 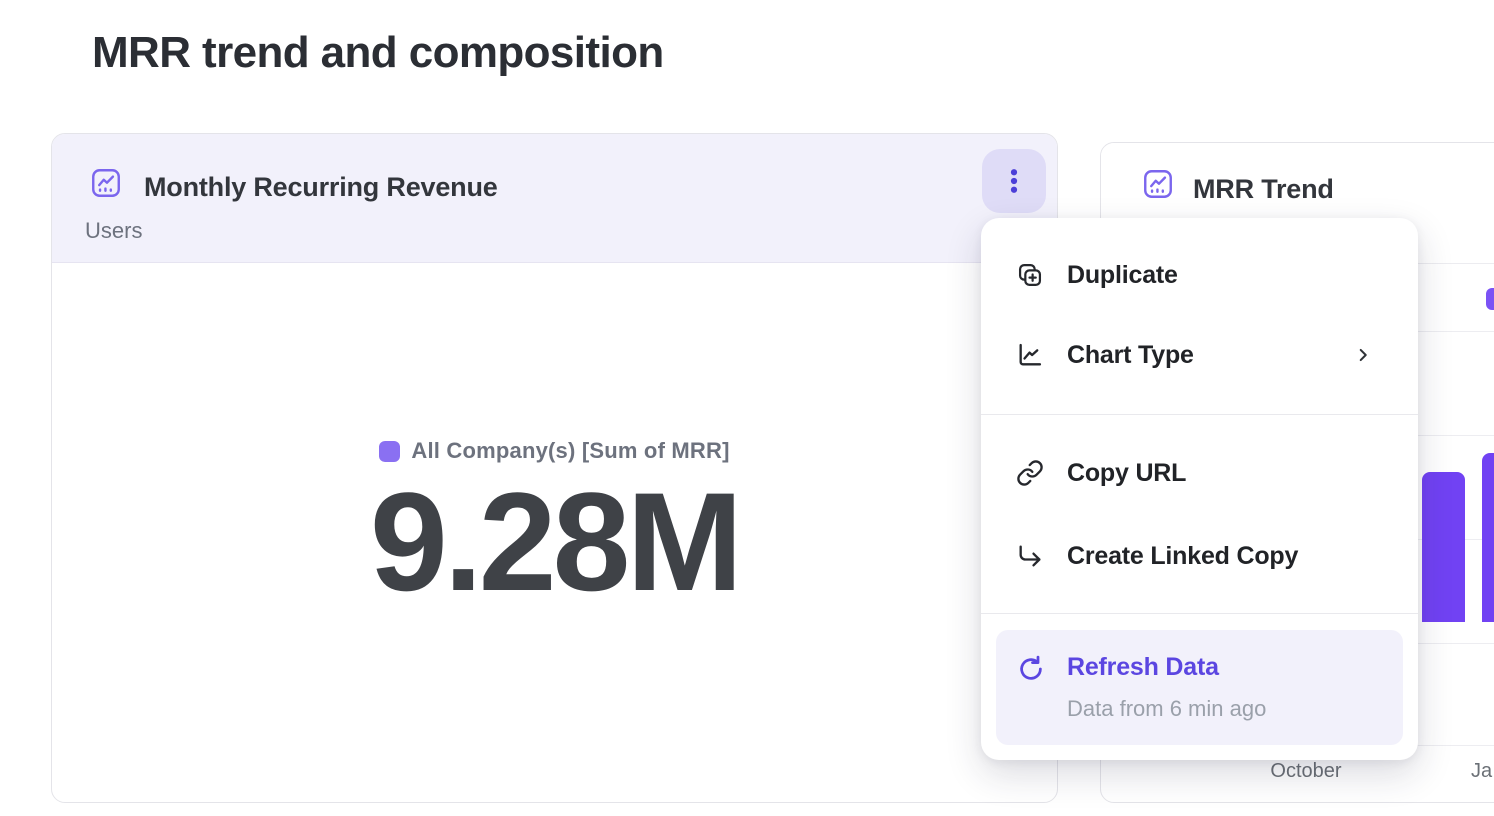 What do you see at coordinates (1030, 473) in the screenshot?
I see `link-icon` at bounding box center [1030, 473].